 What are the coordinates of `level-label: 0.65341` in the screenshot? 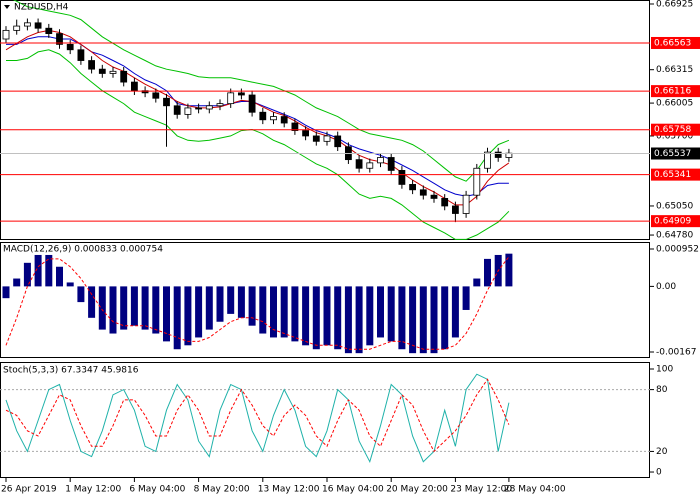 It's located at (672, 175).